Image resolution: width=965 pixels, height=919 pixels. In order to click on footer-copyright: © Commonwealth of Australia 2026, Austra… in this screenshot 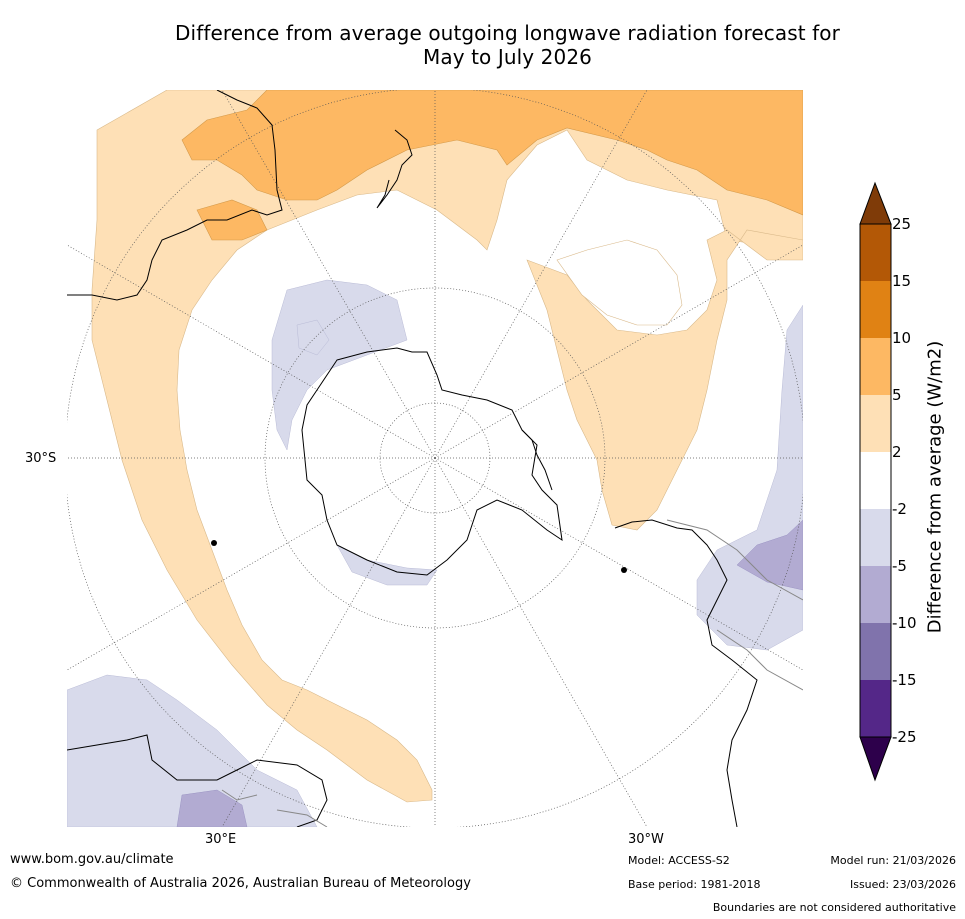, I will do `click(240, 883)`.